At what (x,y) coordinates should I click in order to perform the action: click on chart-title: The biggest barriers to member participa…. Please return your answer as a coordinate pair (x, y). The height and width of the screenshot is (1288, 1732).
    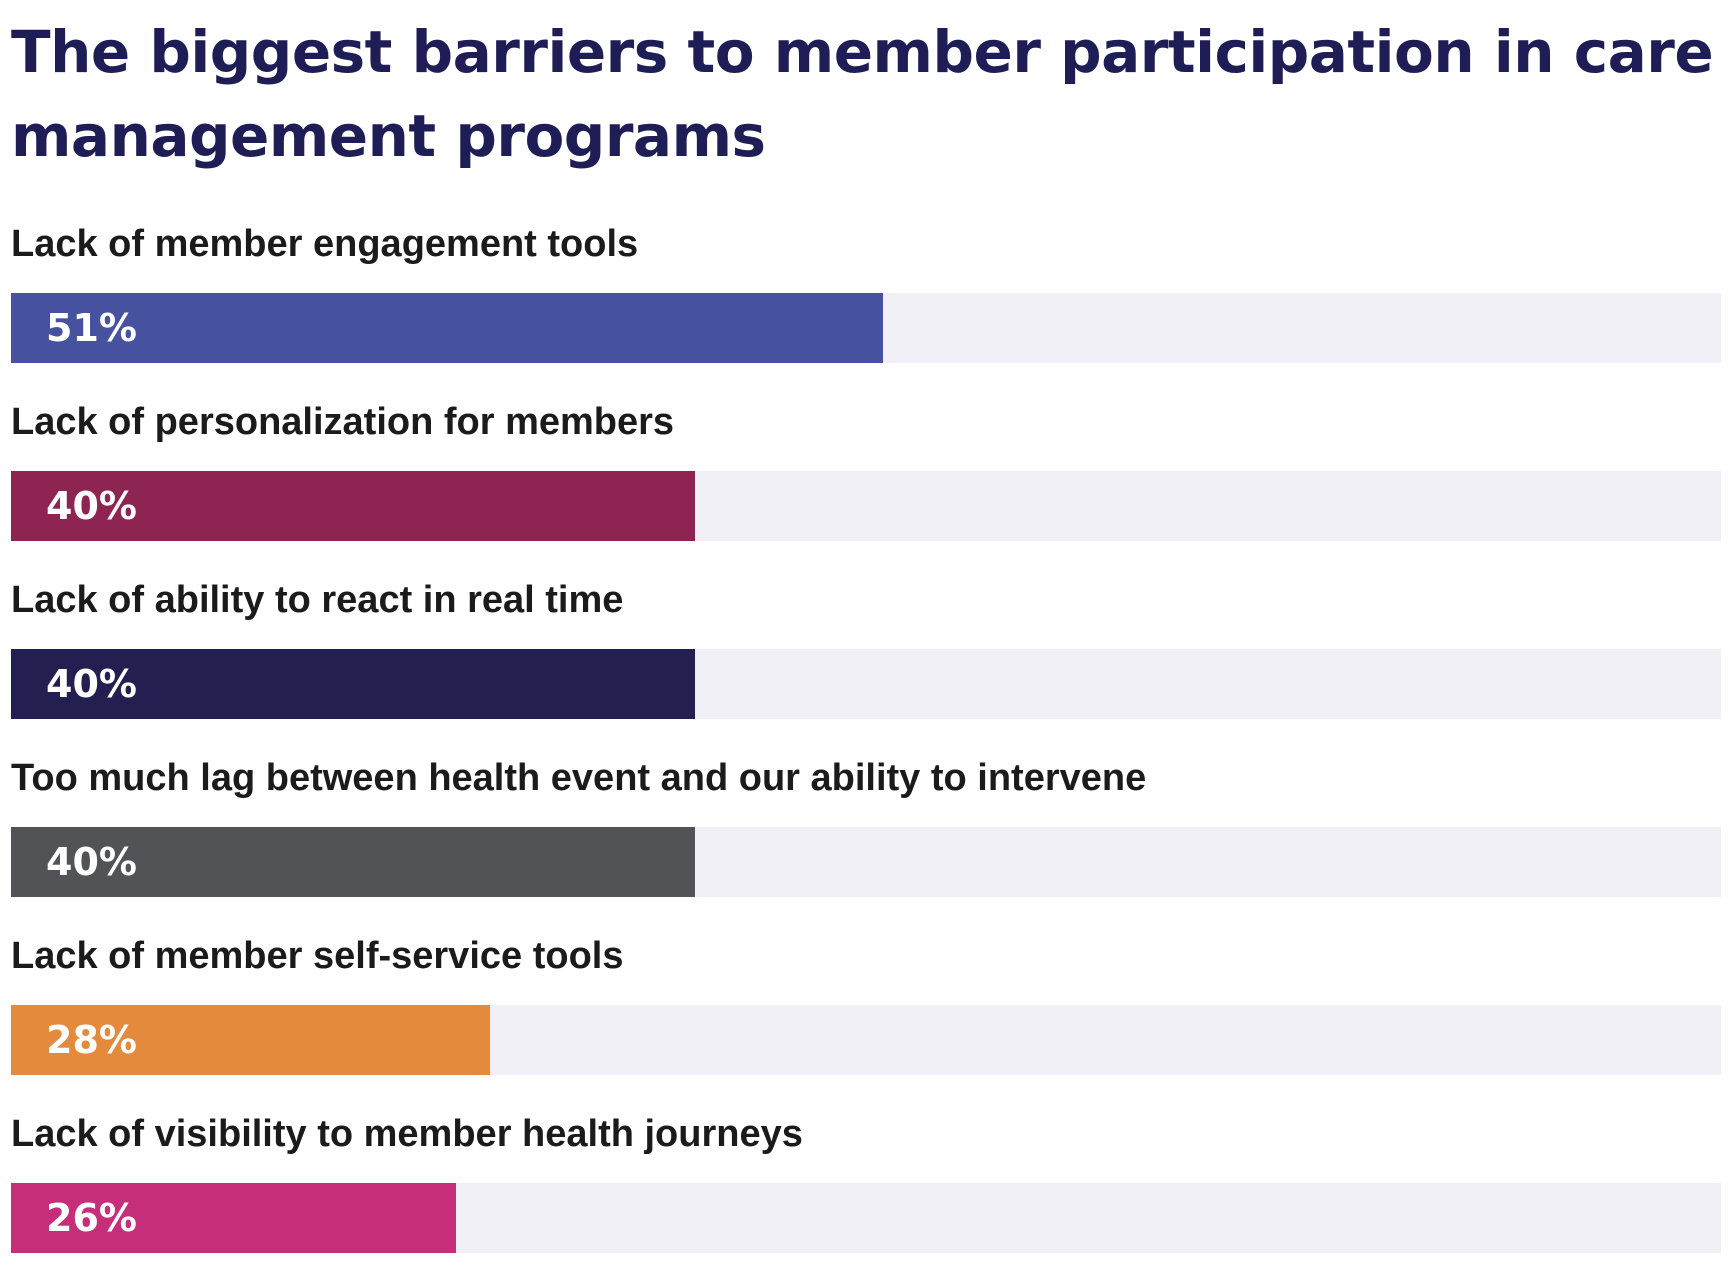
    Looking at the image, I should click on (862, 94).